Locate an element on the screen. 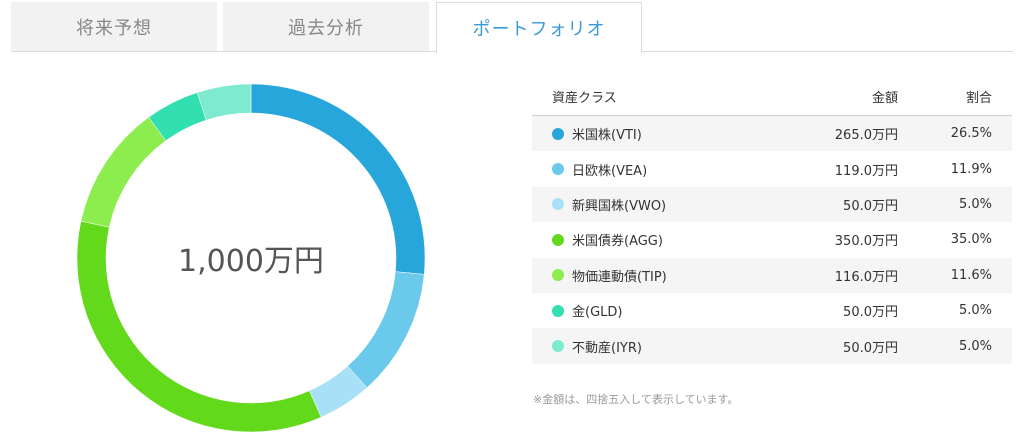 This screenshot has width=1024, height=438. asset-name-cell: 金(GLD) is located at coordinates (670, 310).